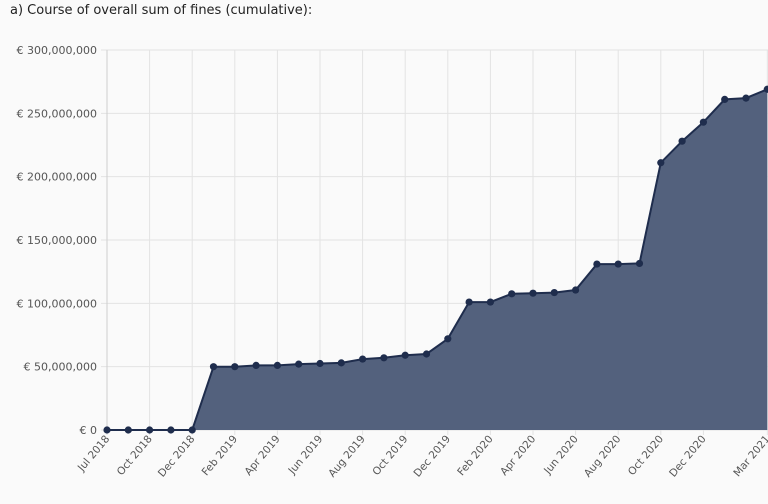  I want to click on x-tick-label: Apr 2019, so click(263, 455).